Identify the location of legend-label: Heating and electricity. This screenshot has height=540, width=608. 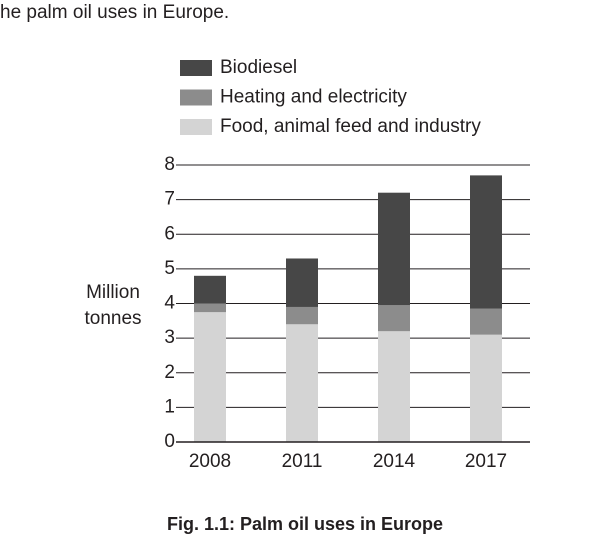
(313, 97).